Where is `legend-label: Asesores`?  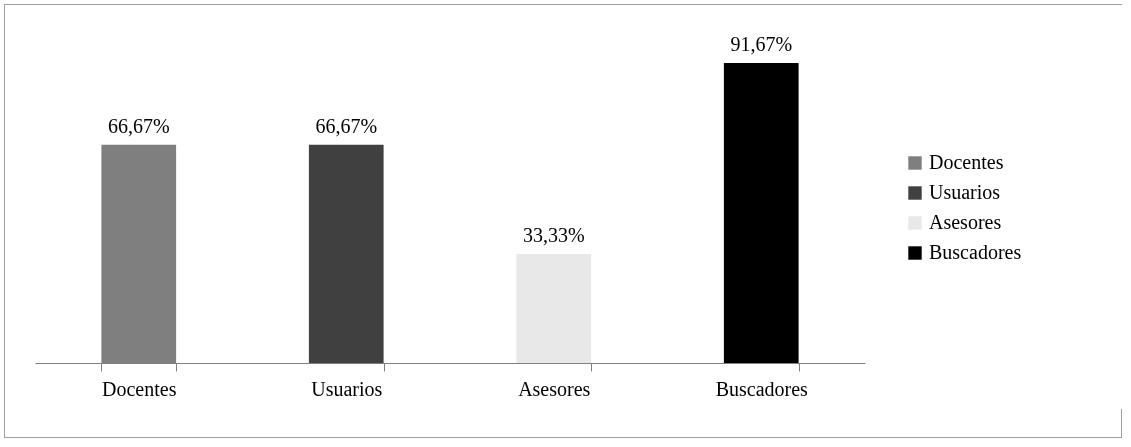
legend-label: Asesores is located at coordinates (965, 222).